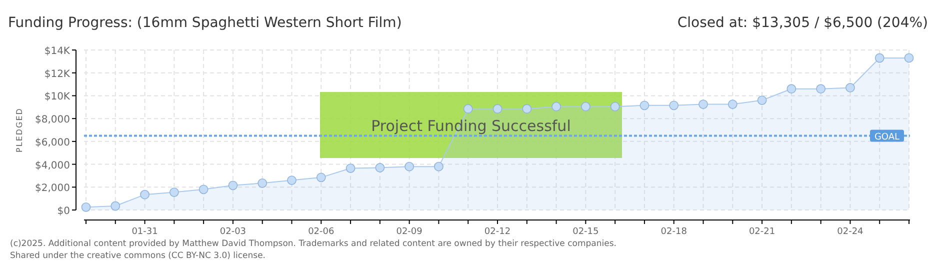 The height and width of the screenshot is (270, 940). What do you see at coordinates (321, 232) in the screenshot?
I see `x-tick-label: 02-06` at bounding box center [321, 232].